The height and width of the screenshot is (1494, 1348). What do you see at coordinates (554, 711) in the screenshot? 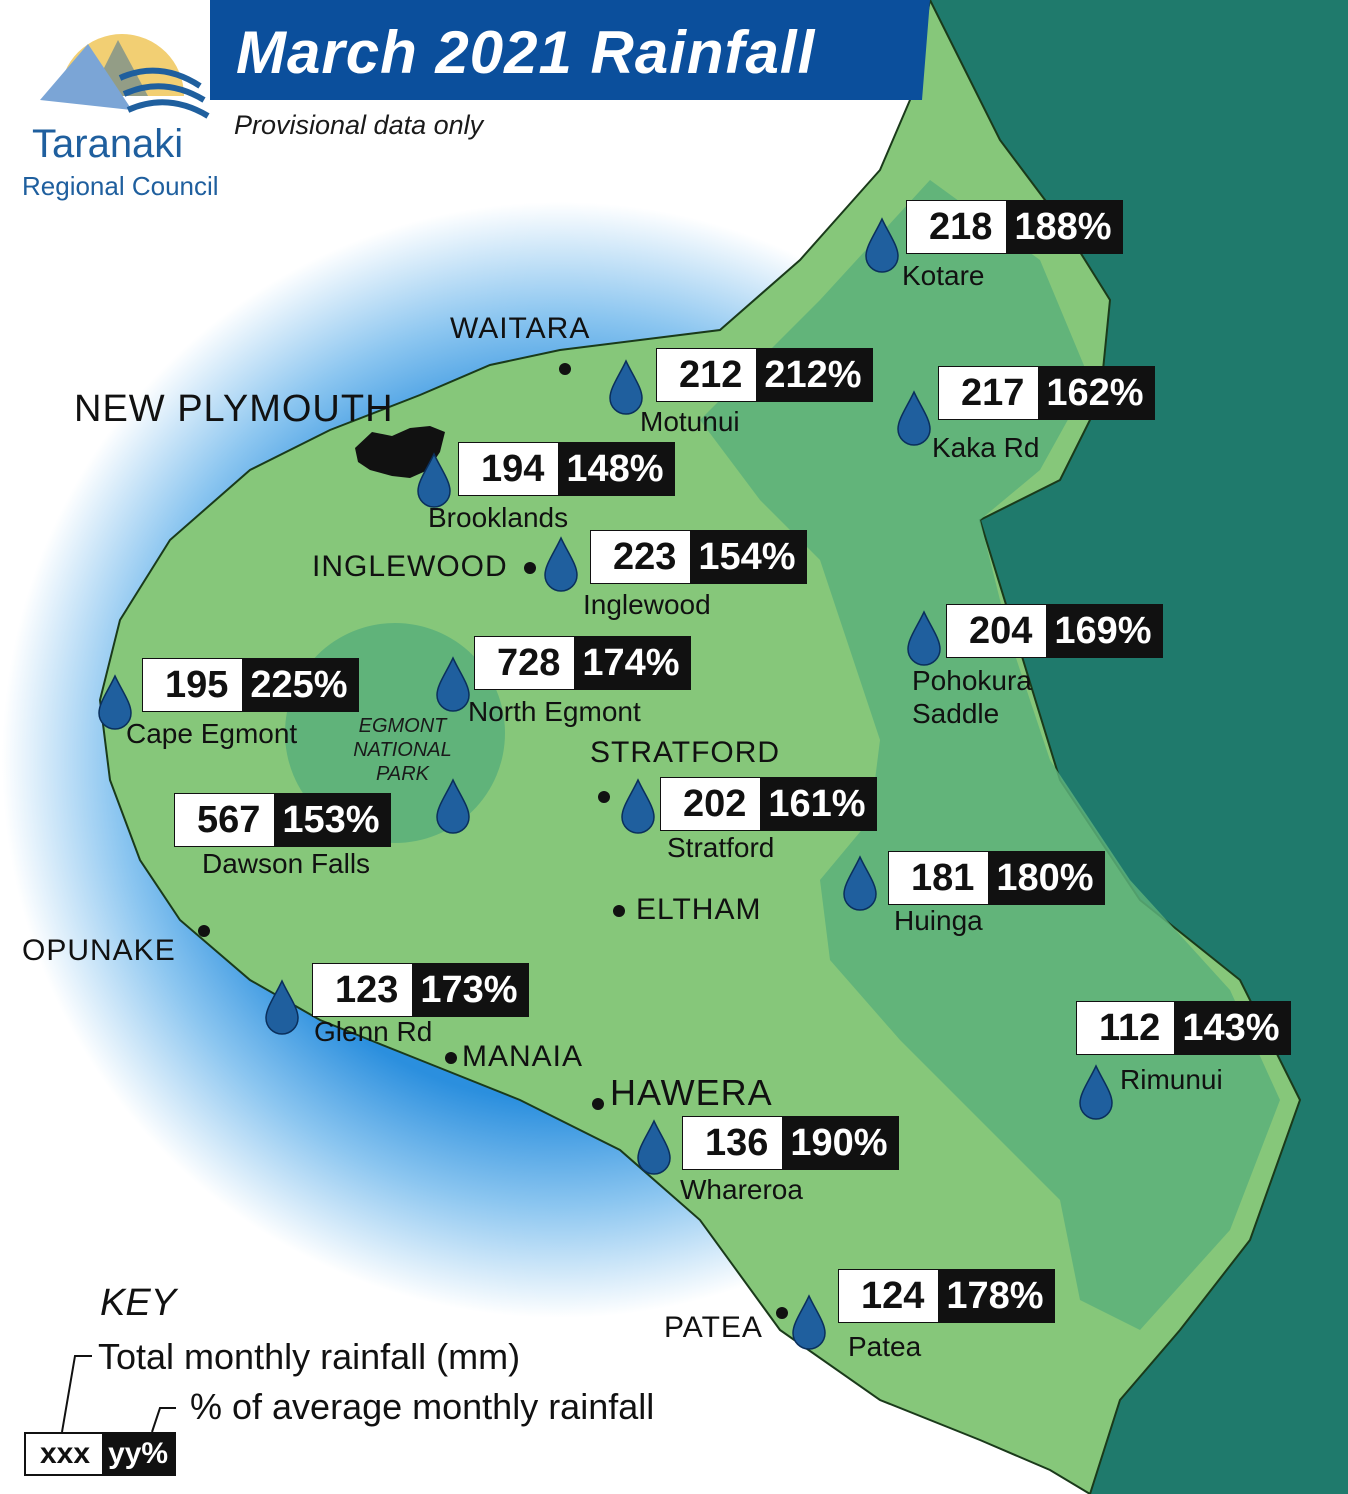
I see `station-north-egmont-name: North Egmont` at bounding box center [554, 711].